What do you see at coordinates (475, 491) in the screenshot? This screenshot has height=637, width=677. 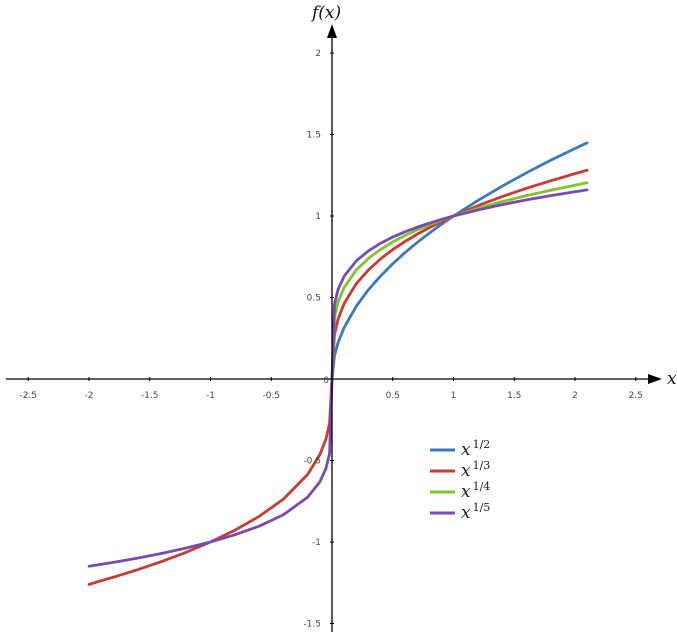 I see `legend-entry: x 1/4` at bounding box center [475, 491].